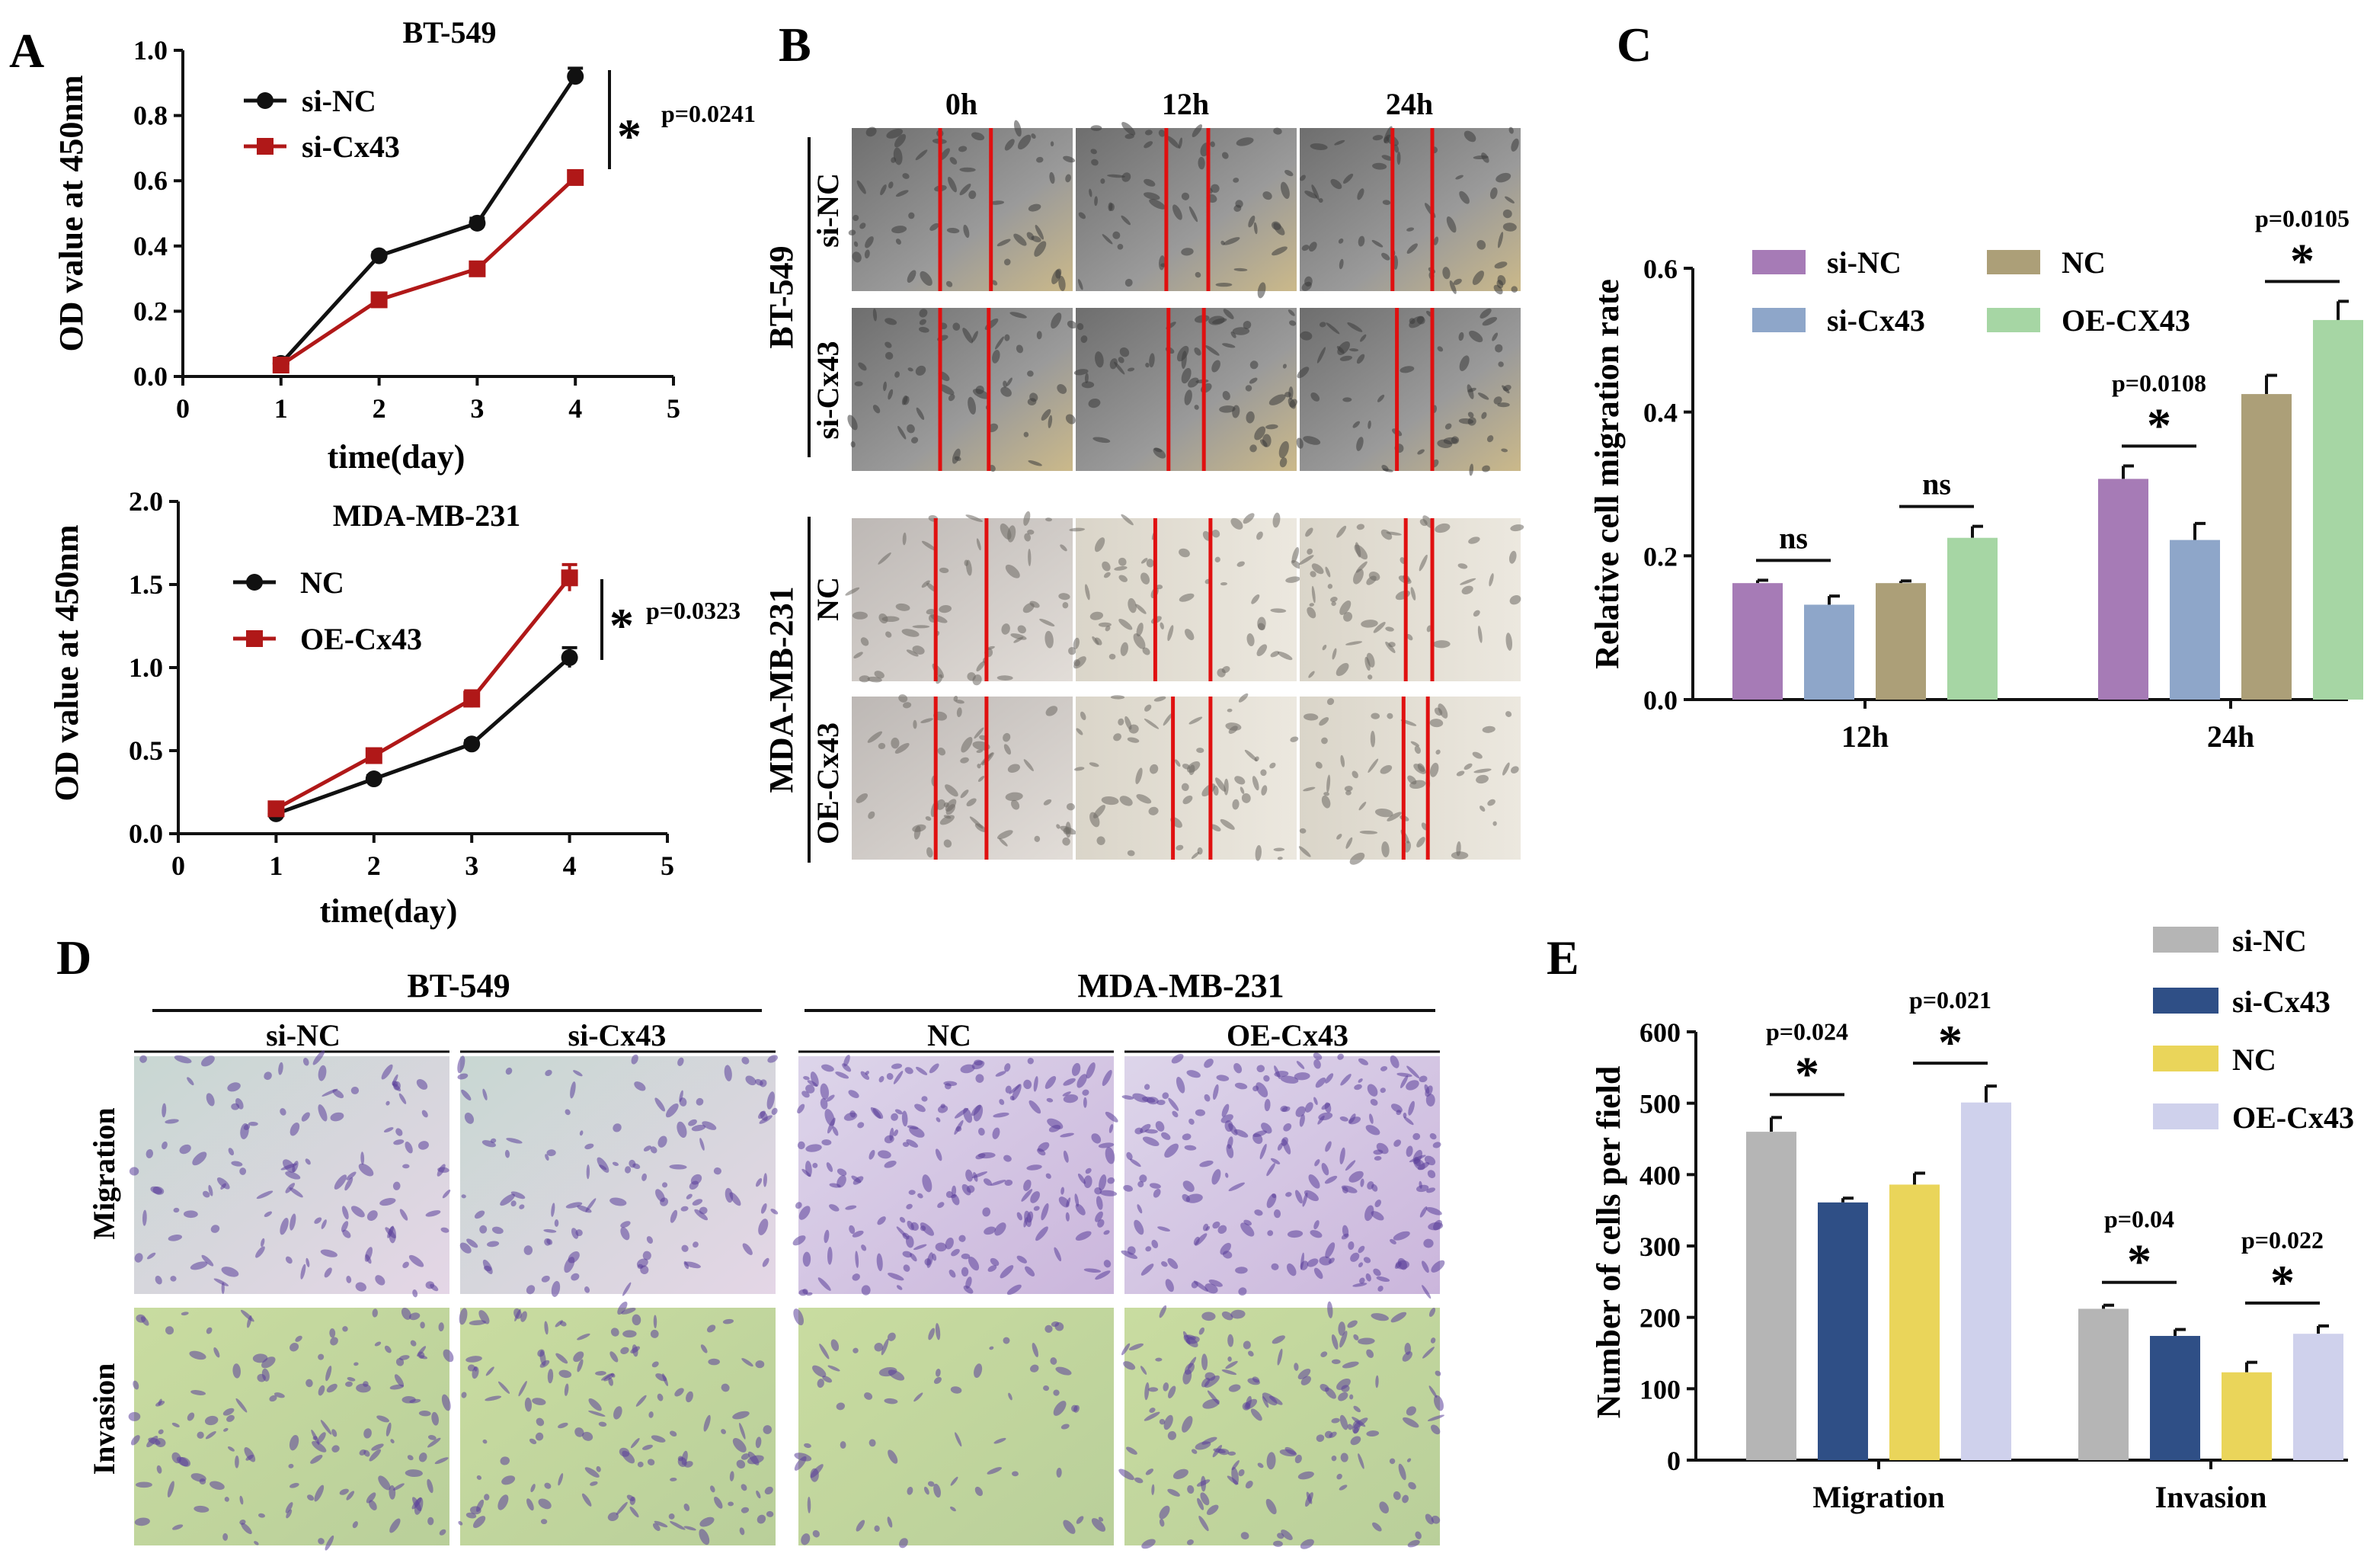 Image resolution: width=2380 pixels, height=1563 pixels. I want to click on legend-label-e-oe-cx43: OE-Cx43, so click(2293, 1117).